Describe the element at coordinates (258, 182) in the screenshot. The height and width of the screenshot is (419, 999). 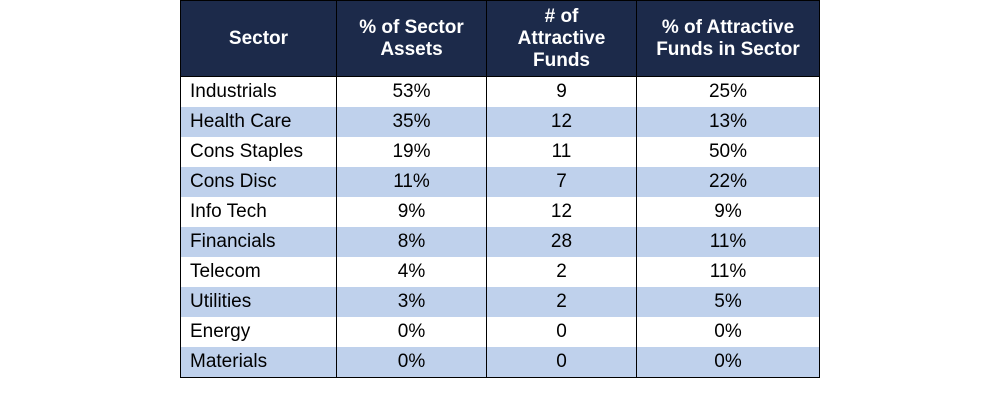
I see `cell-sector: Cons Disc` at that location.